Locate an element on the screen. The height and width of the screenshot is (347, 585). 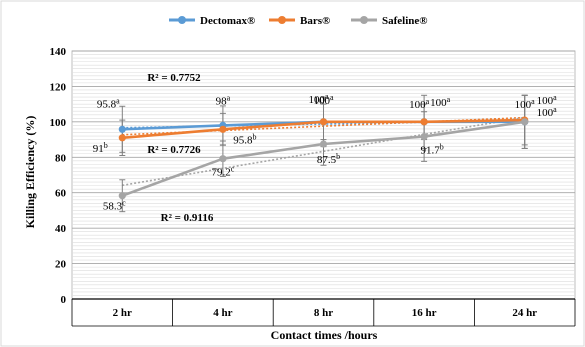
r-squared-label: R² = 0.9116 is located at coordinates (187, 218).